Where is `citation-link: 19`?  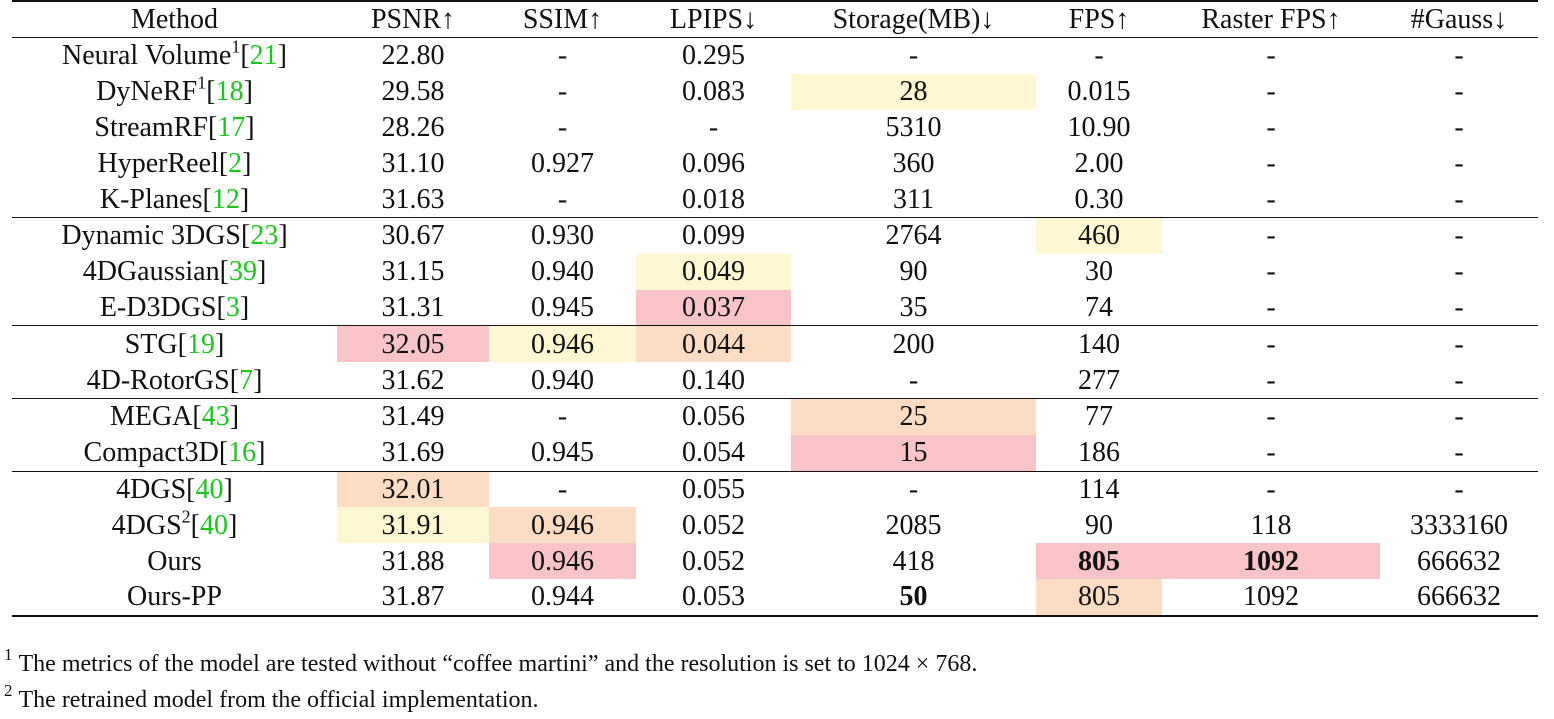
citation-link: 19 is located at coordinates (200, 344).